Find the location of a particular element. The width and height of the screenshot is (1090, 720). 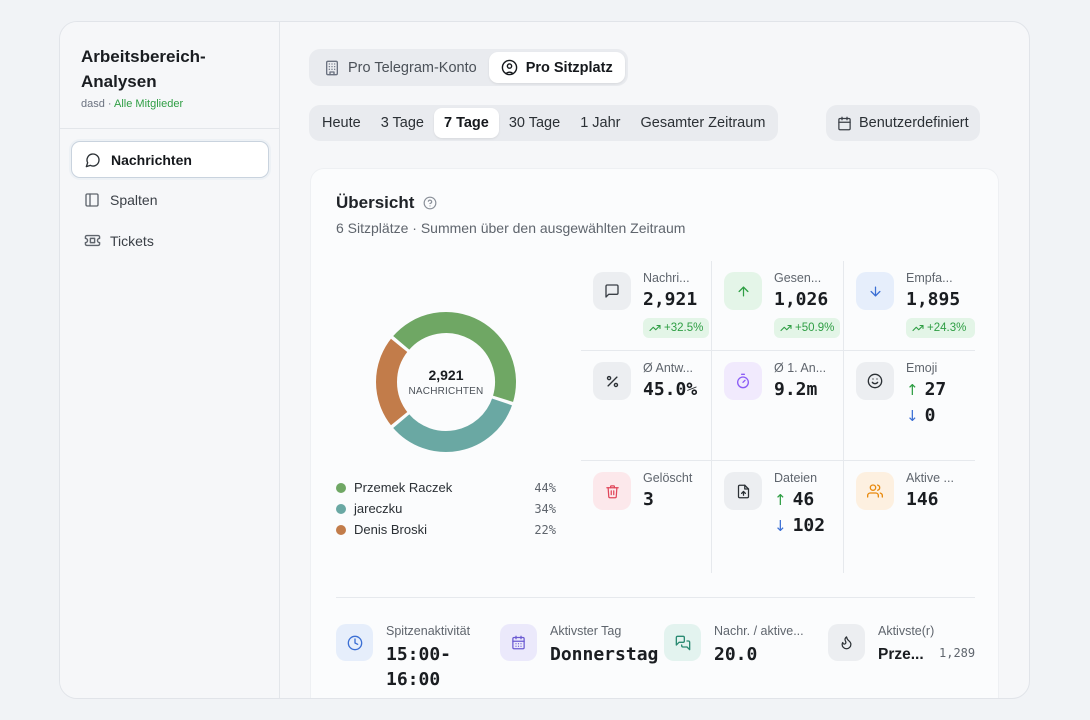

metric-value: 2,921 is located at coordinates (670, 299).